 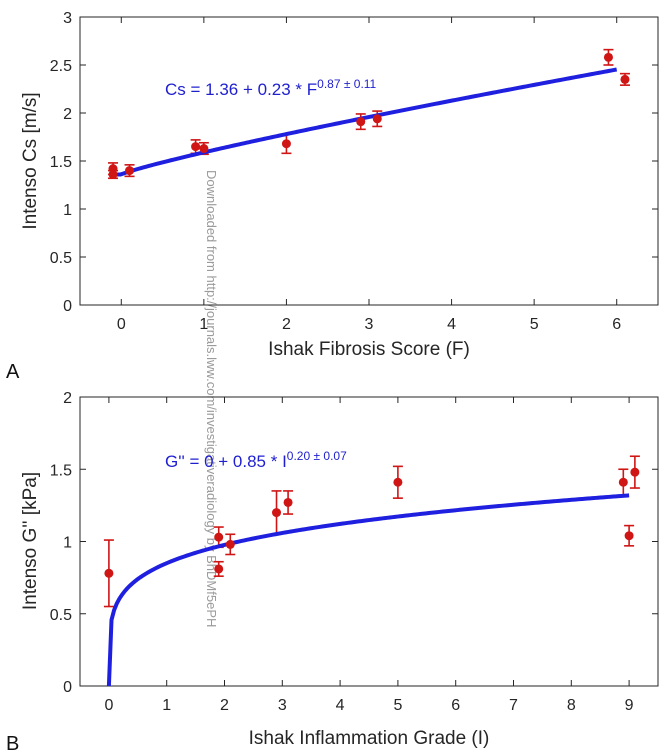 What do you see at coordinates (282, 705) in the screenshot?
I see `x-tick-label-b: 3` at bounding box center [282, 705].